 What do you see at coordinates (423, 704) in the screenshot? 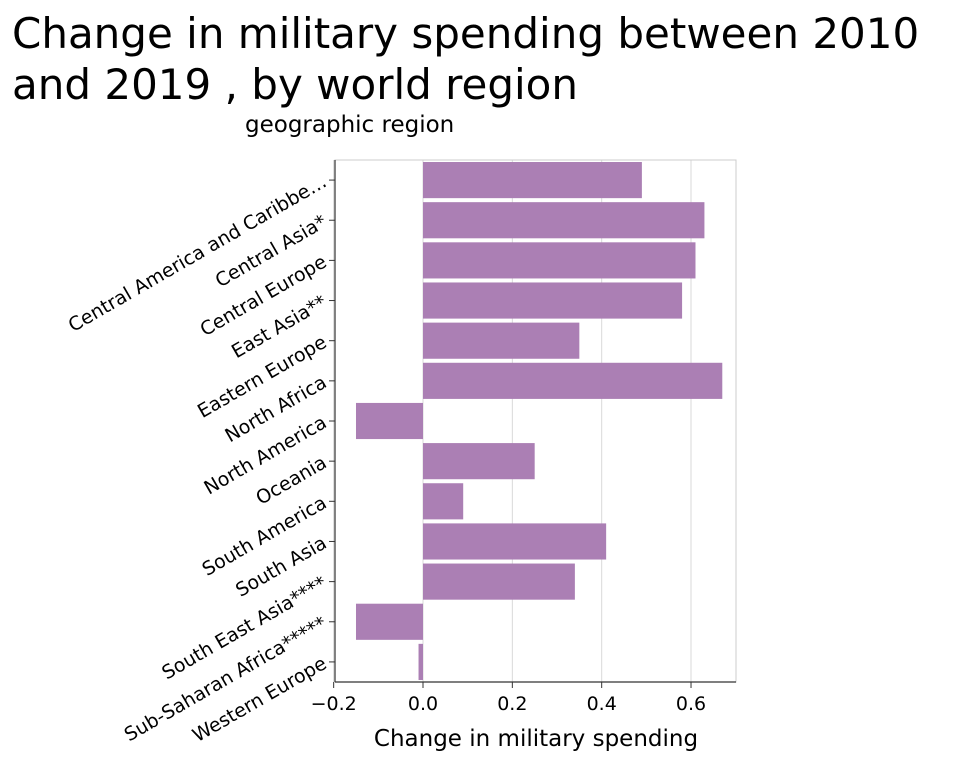
I see `x-tick-label: 0.0` at bounding box center [423, 704].